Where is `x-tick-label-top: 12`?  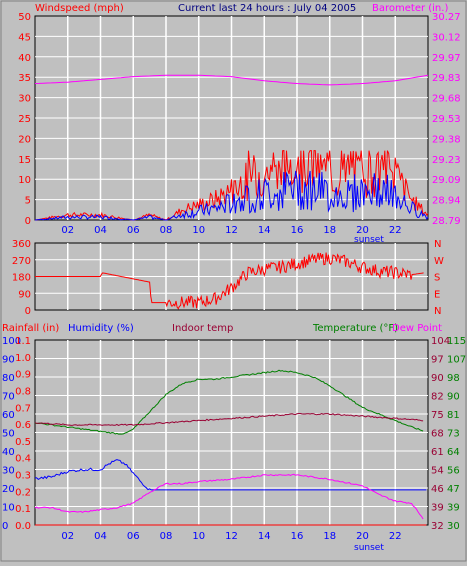 x-tick-label-top: 12 is located at coordinates (231, 230).